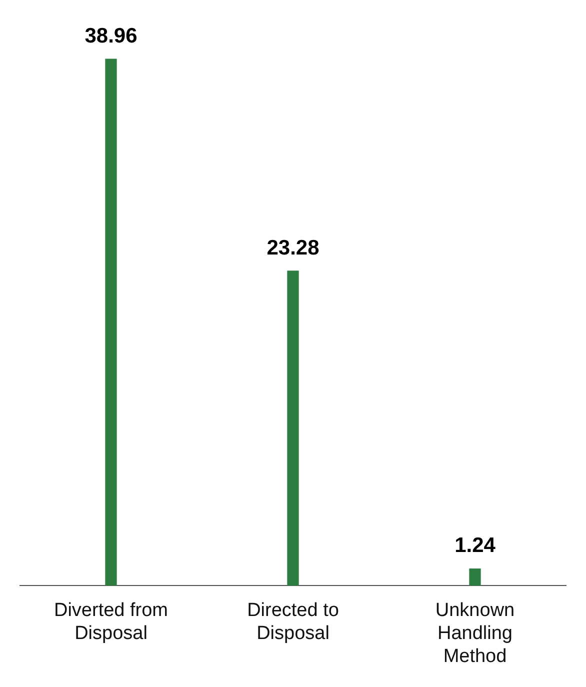 The width and height of the screenshot is (586, 687). I want to click on x-tick-label: Diverted from Disposal, so click(111, 622).